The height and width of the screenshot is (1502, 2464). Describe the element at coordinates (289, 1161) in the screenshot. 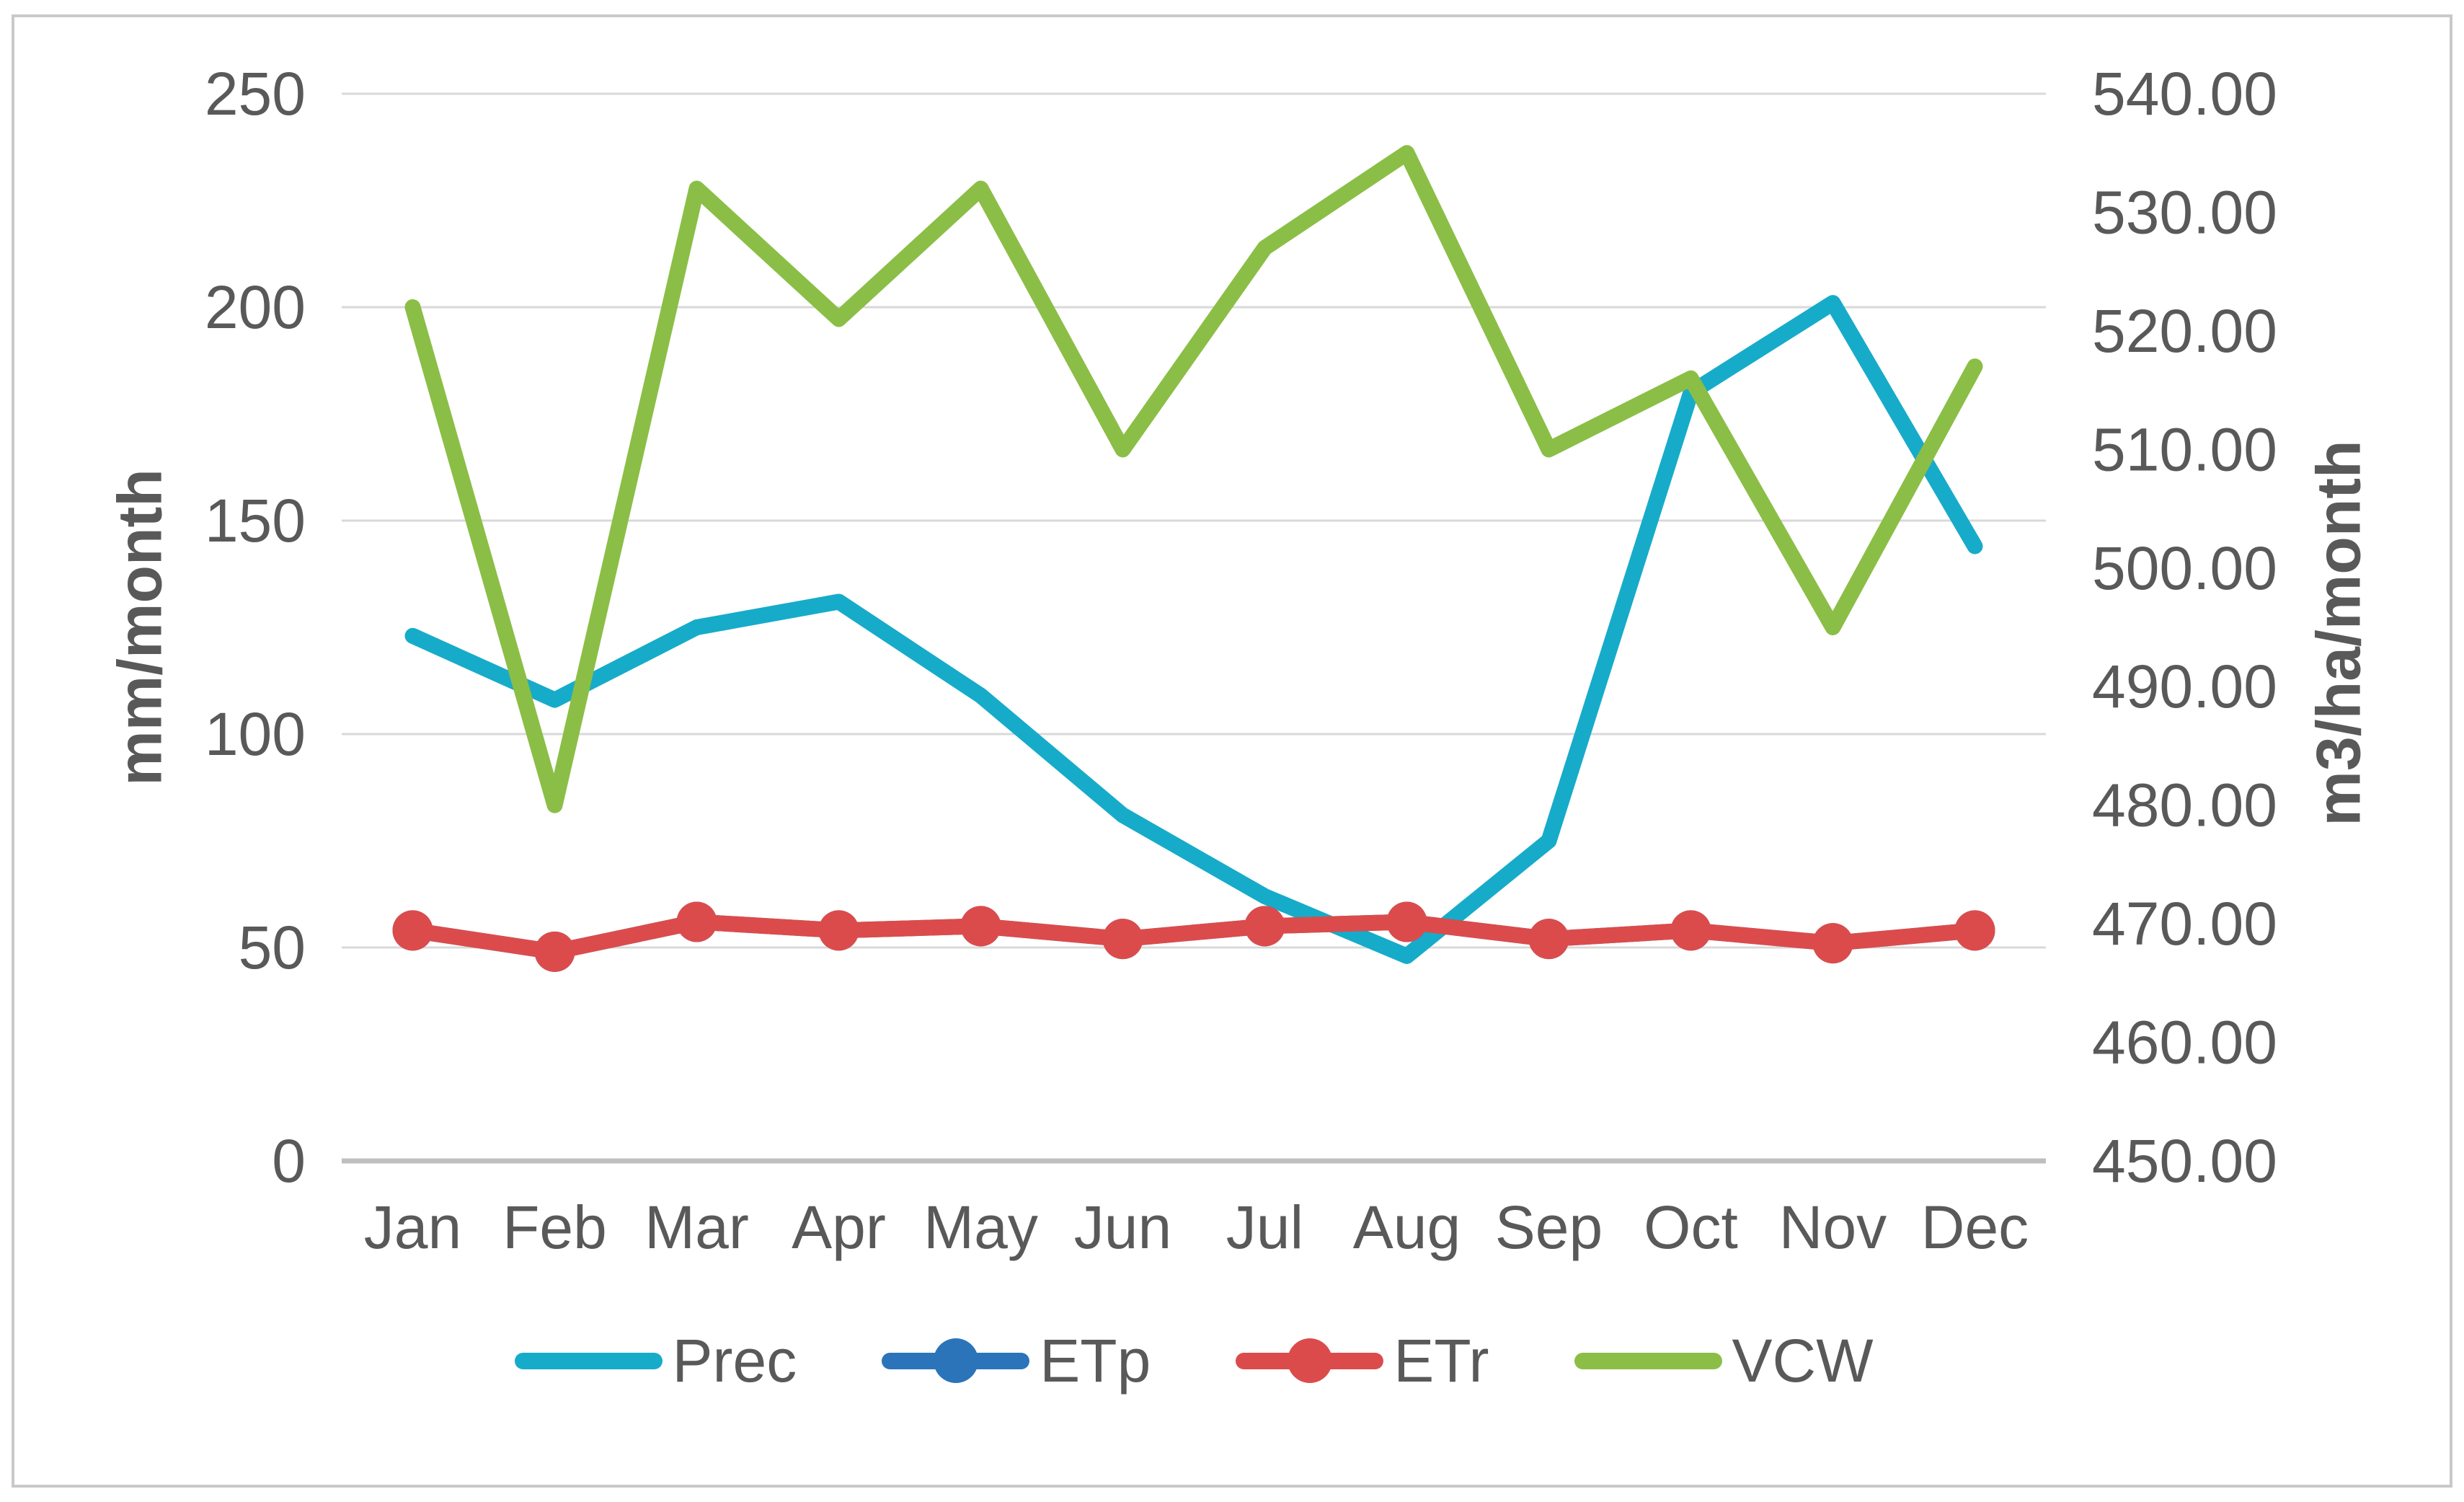

I see `left-tick-label: 0` at that location.